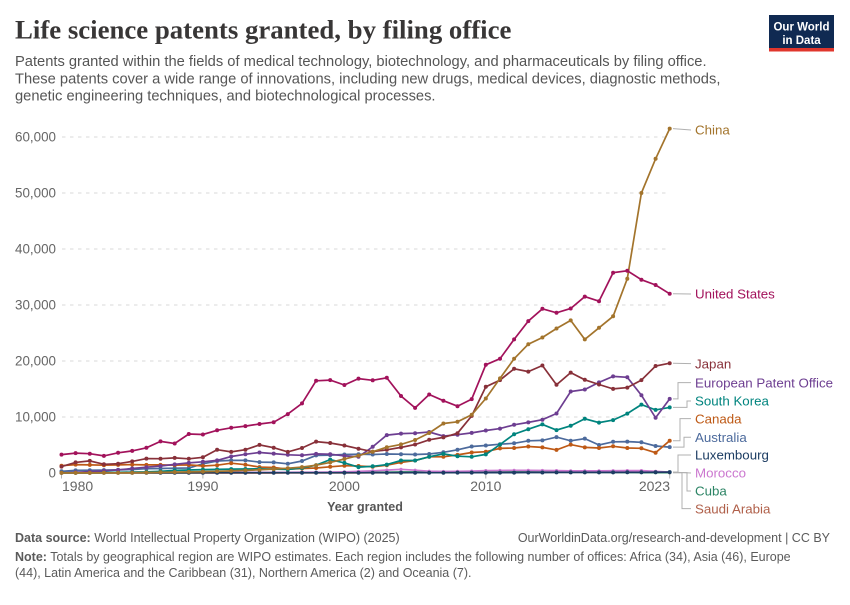 The height and width of the screenshot is (605, 850). What do you see at coordinates (713, 363) in the screenshot?
I see `svg-text: Japan` at bounding box center [713, 363].